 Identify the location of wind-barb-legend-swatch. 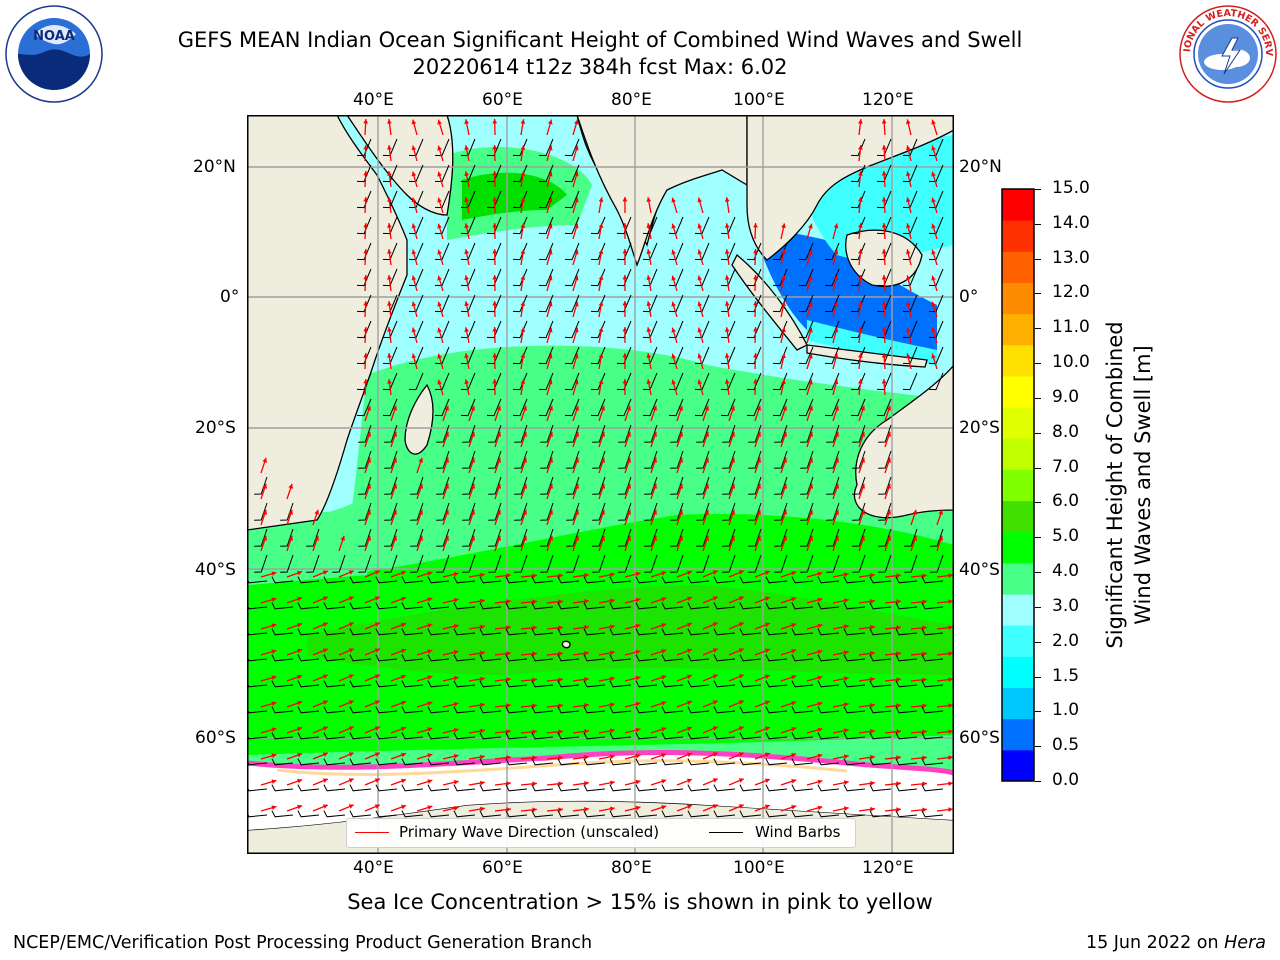
(726, 832).